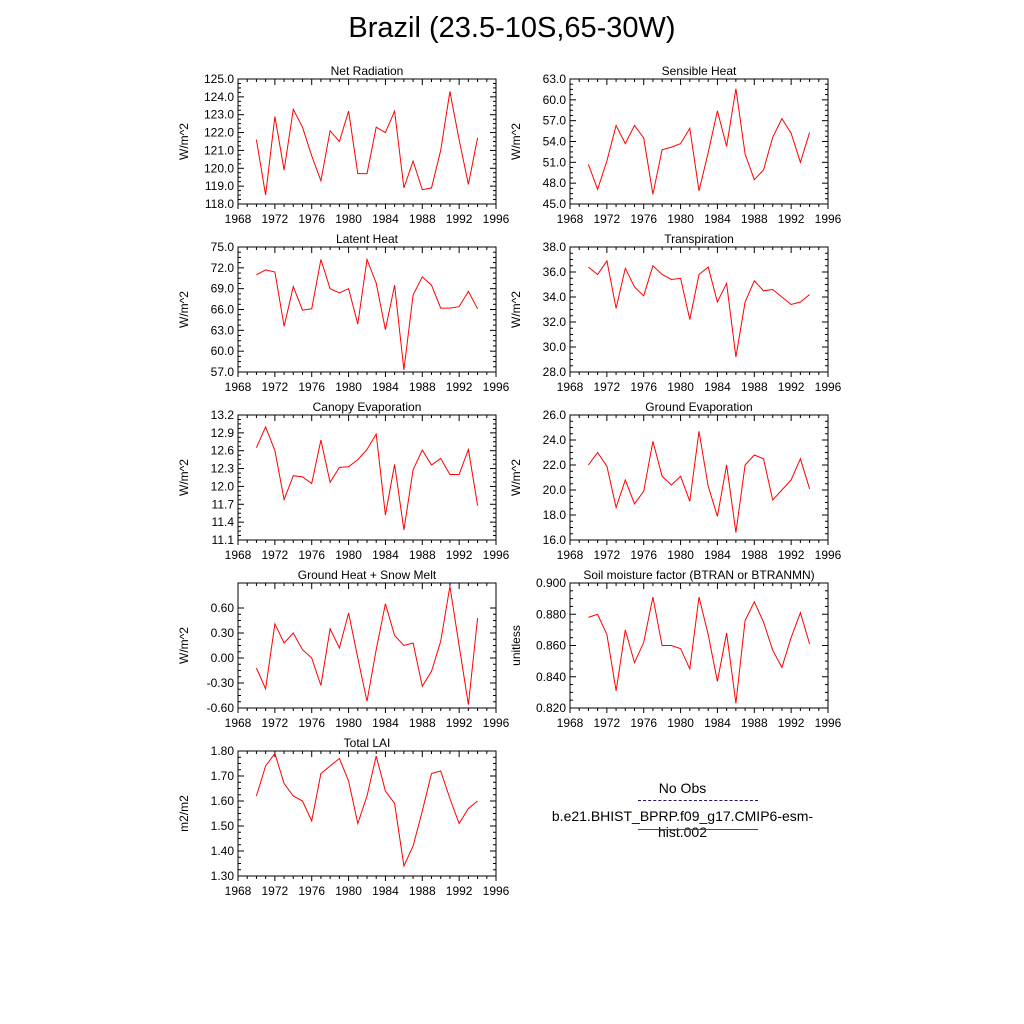  What do you see at coordinates (223, 469) in the screenshot?
I see `y-tick-label: 12.3` at bounding box center [223, 469].